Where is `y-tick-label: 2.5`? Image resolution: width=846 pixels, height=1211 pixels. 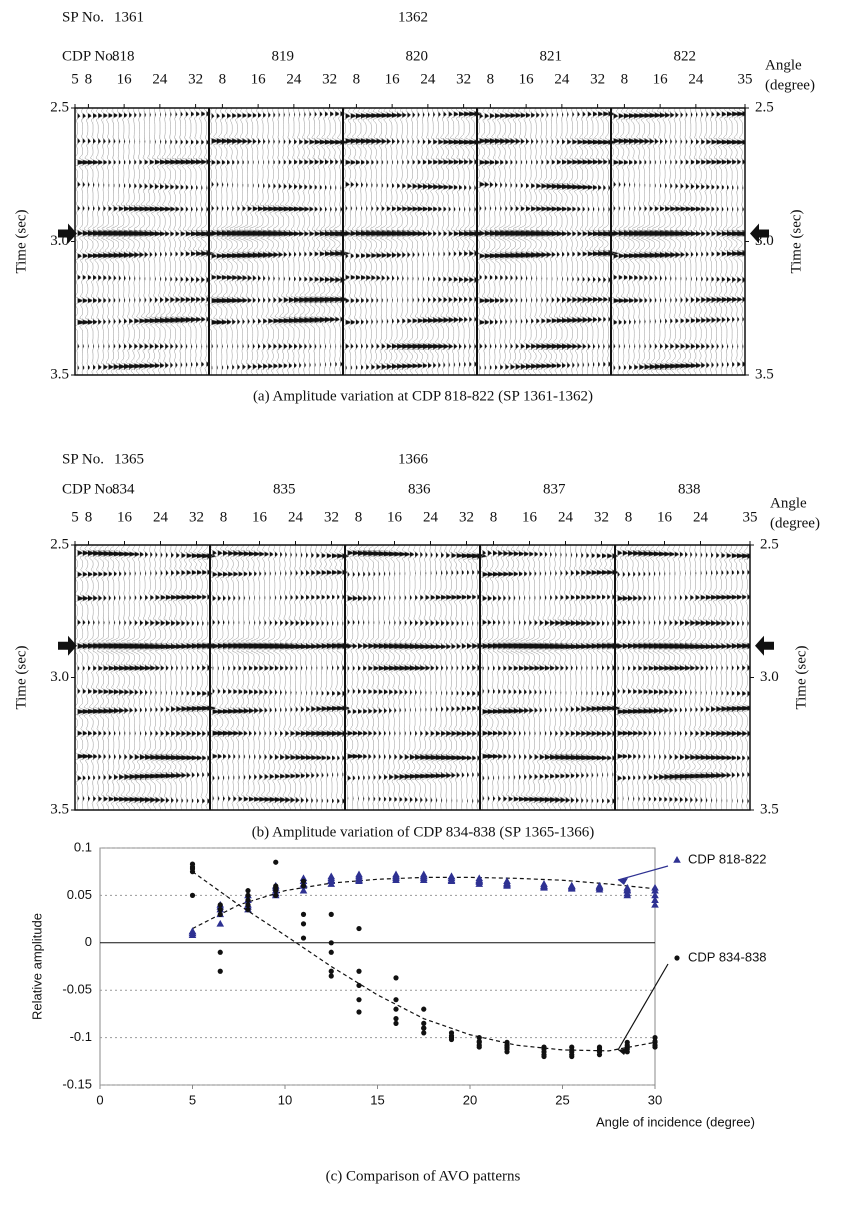 y-tick-label: 2.5 is located at coordinates (764, 107).